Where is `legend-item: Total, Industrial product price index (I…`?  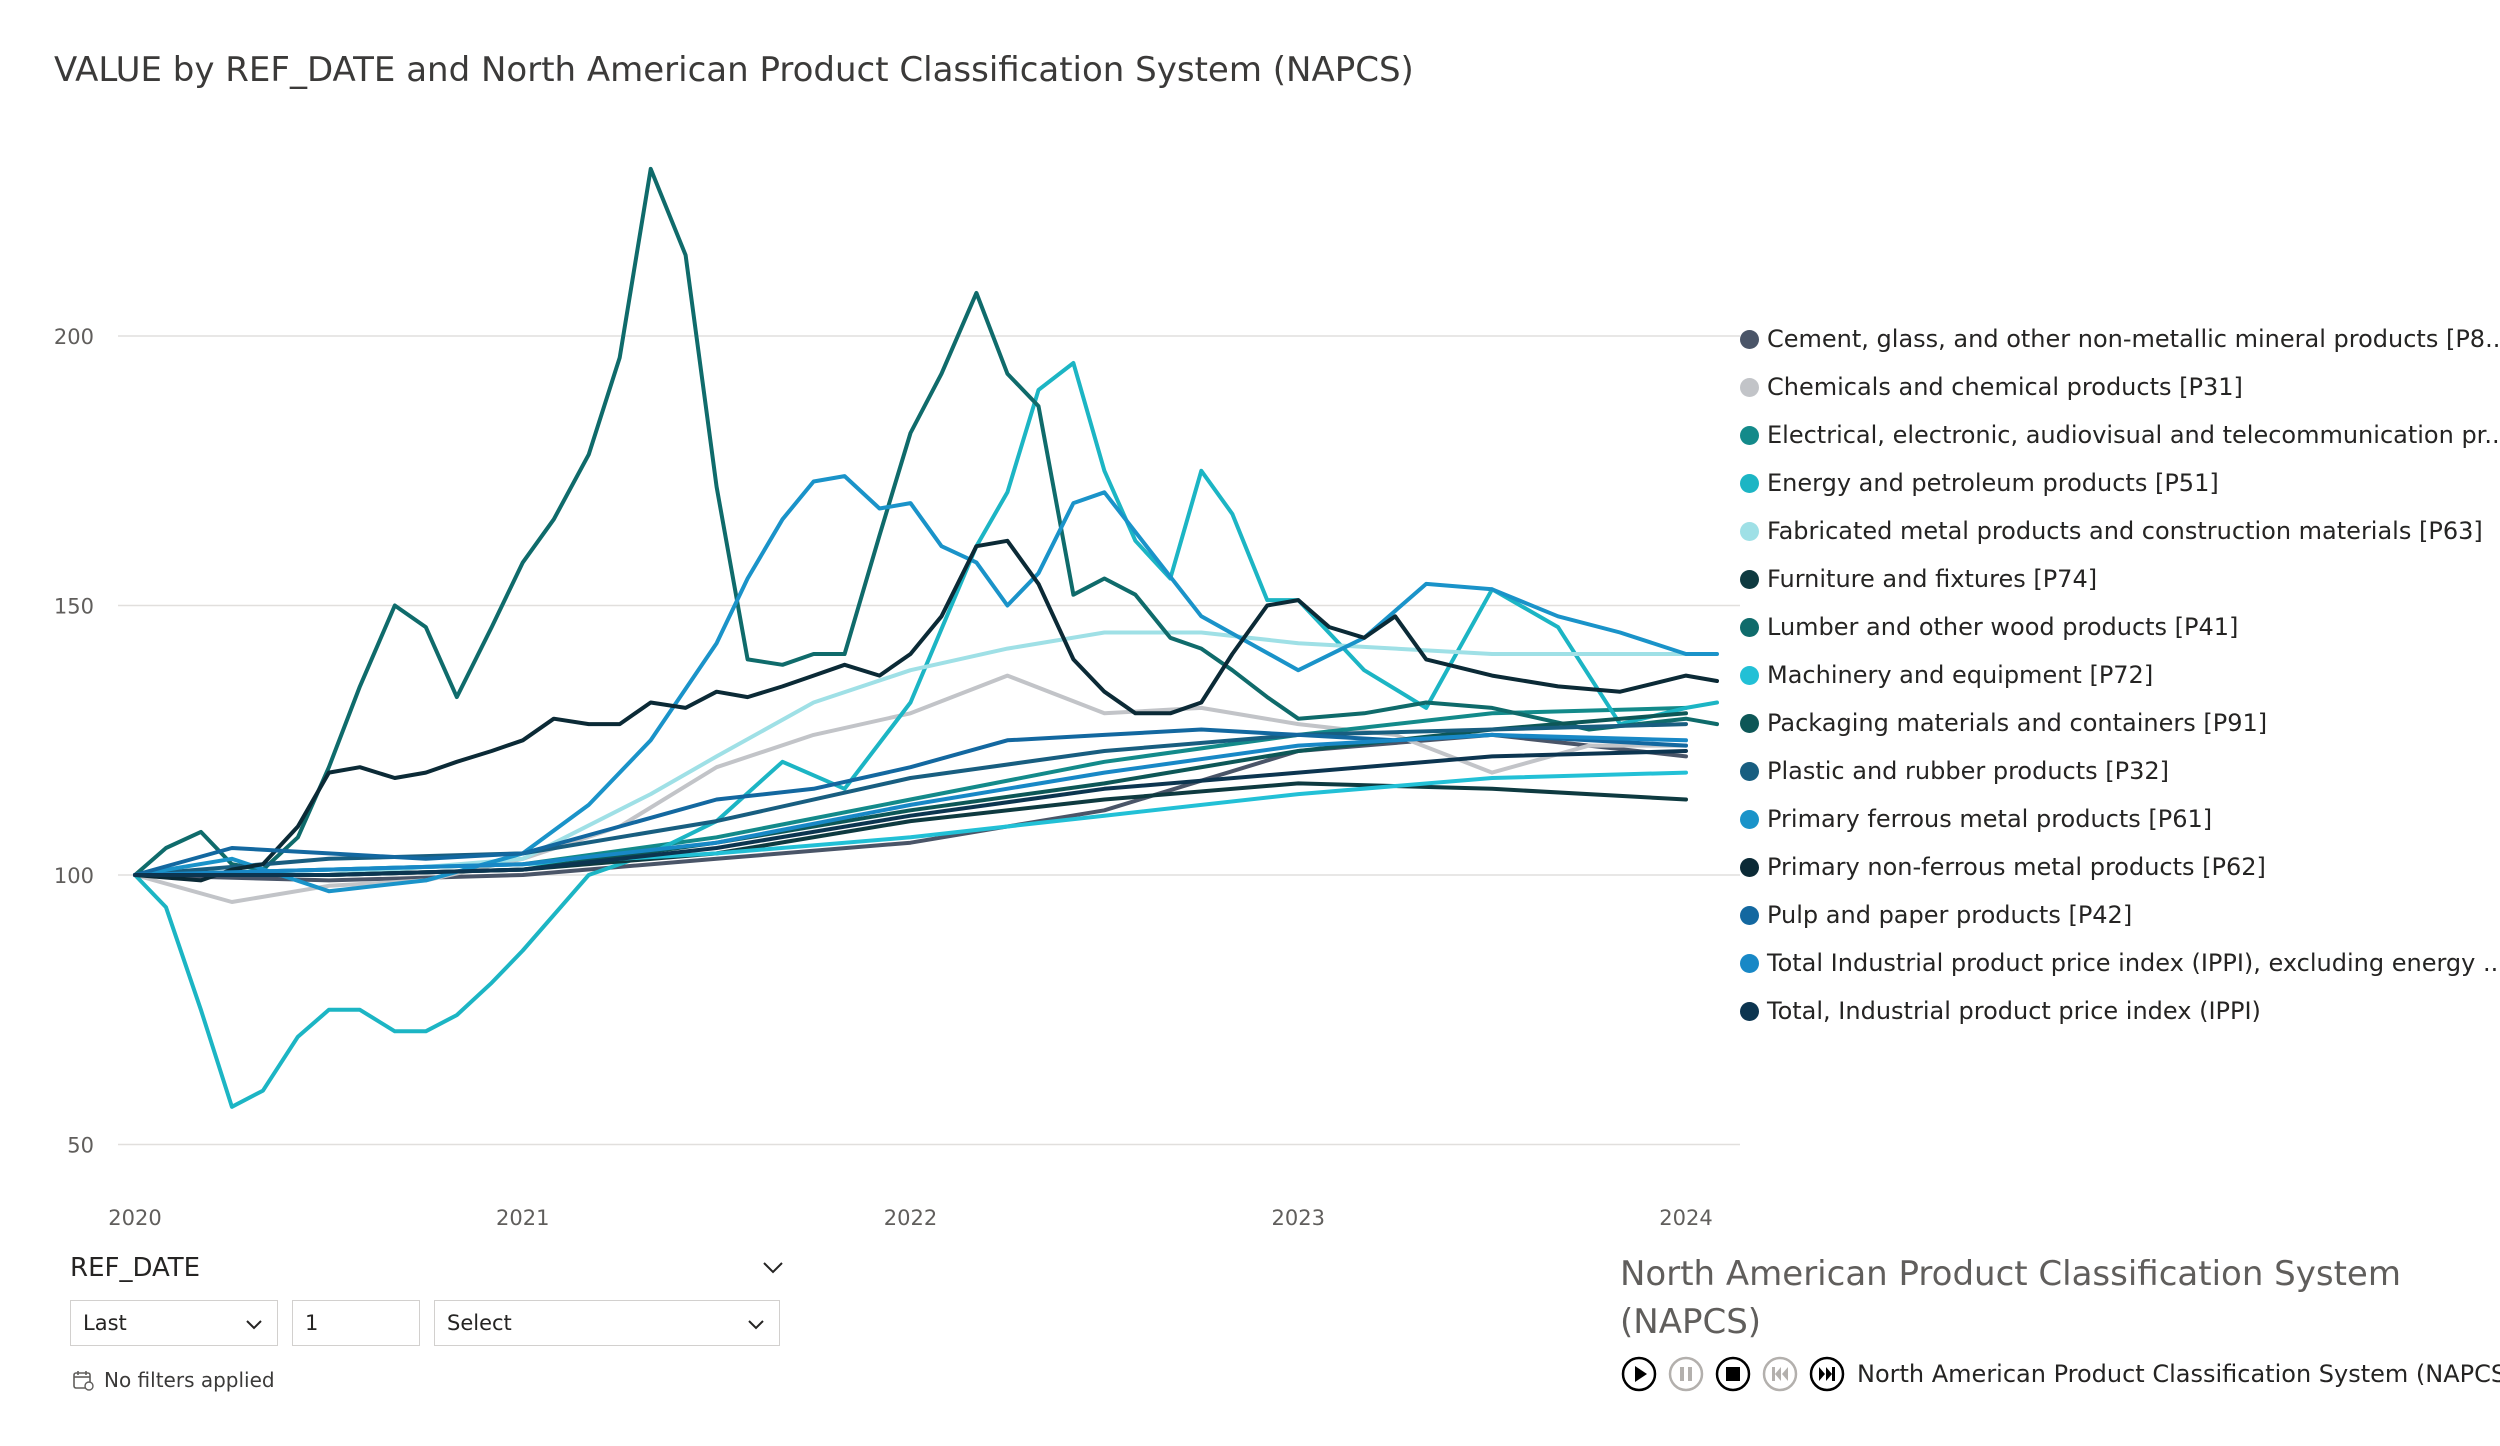 legend-item: Total, Industrial product price index (I… is located at coordinates (2000, 1011).